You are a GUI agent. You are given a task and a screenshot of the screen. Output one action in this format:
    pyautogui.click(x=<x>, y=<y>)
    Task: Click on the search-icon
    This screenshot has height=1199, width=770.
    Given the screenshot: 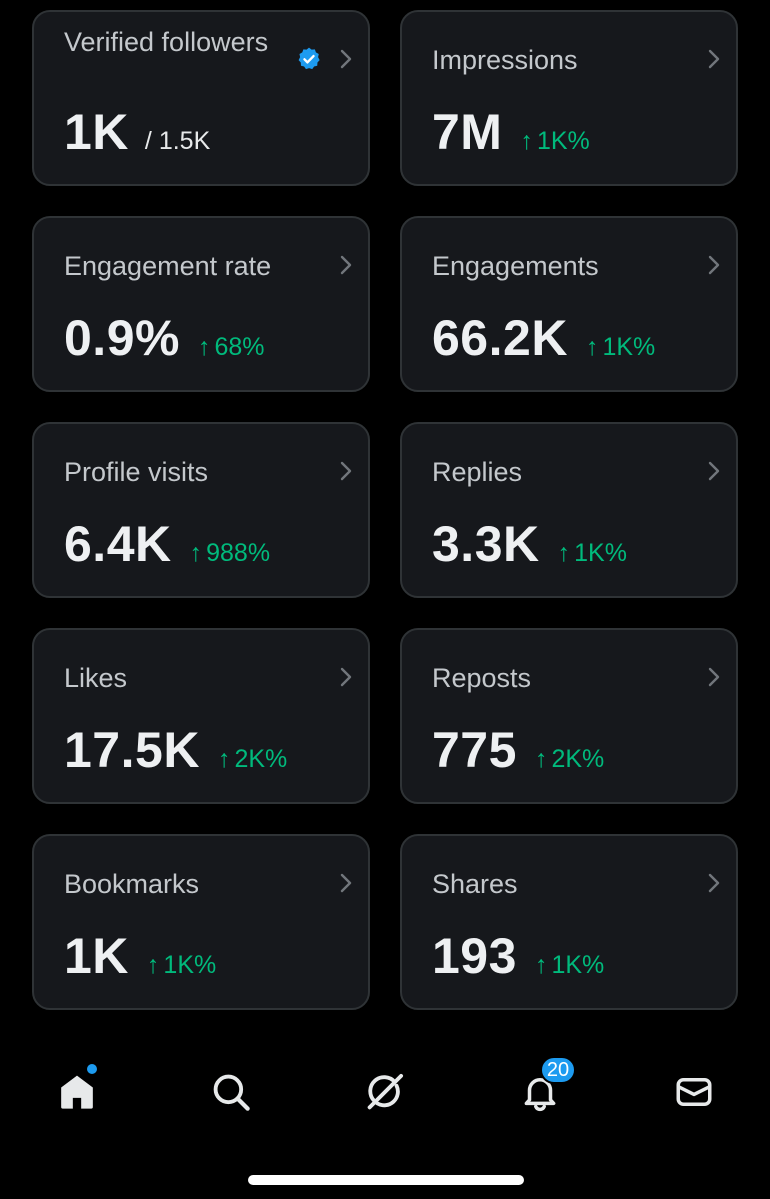 What is the action you would take?
    pyautogui.click(x=231, y=1092)
    